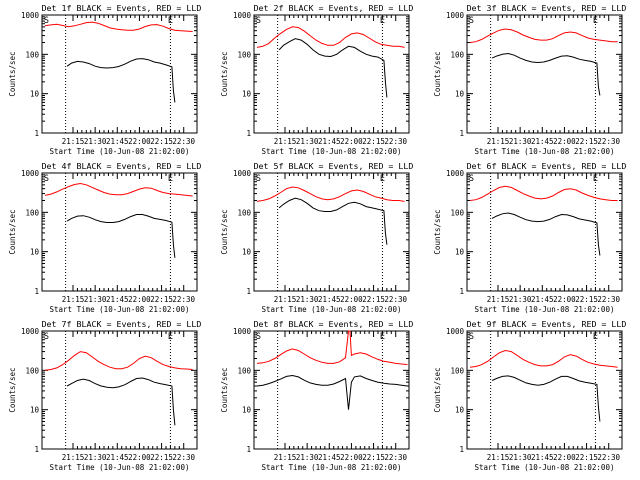 The image size is (640, 480). I want to click on panel-title: Det 1f BLACK = Events, RED = LLD, so click(122, 8).